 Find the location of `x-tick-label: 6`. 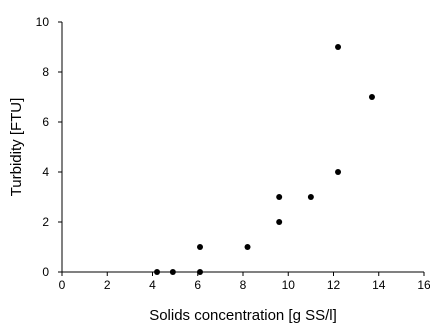

x-tick-label: 6 is located at coordinates (197, 285).